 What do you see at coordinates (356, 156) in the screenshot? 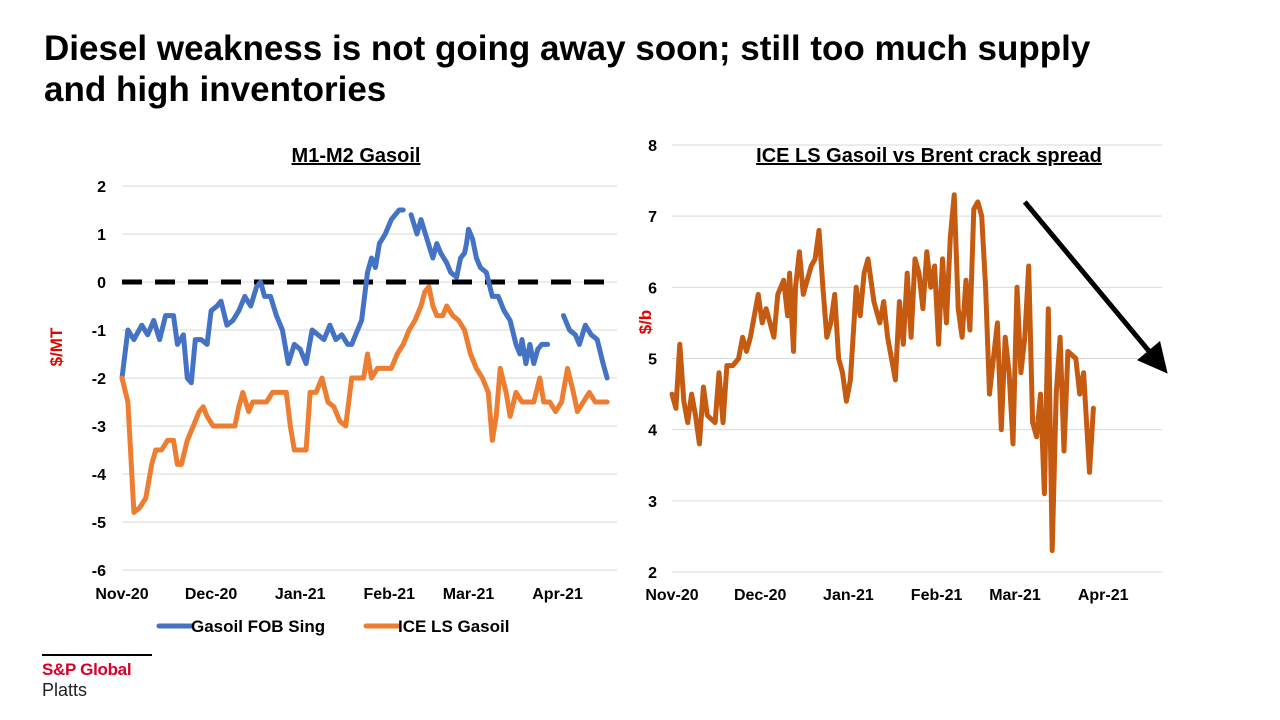
I see `chart-title: M1-M2 Gasoil` at bounding box center [356, 156].